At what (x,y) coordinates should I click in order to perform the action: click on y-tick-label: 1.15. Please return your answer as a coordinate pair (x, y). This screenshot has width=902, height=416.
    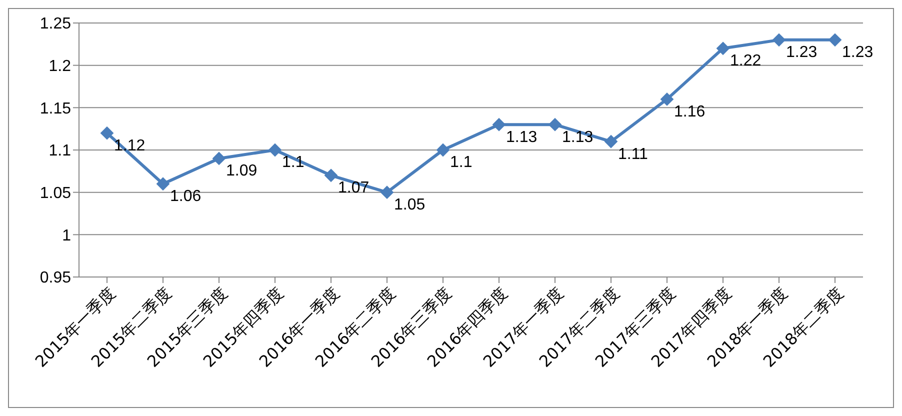
    Looking at the image, I should click on (56, 109).